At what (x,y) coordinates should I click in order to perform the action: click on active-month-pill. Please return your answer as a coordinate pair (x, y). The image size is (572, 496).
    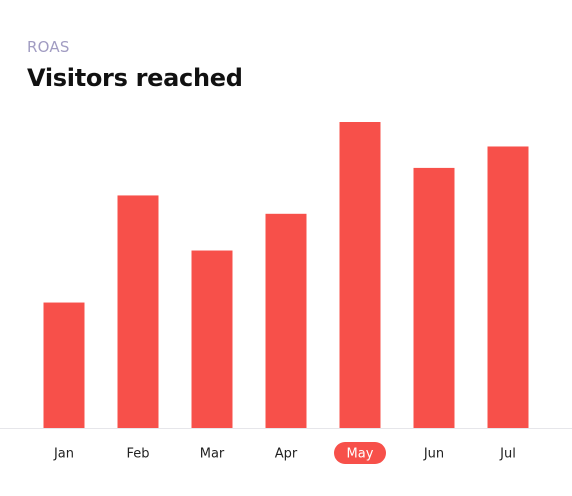
    Looking at the image, I should click on (360, 453).